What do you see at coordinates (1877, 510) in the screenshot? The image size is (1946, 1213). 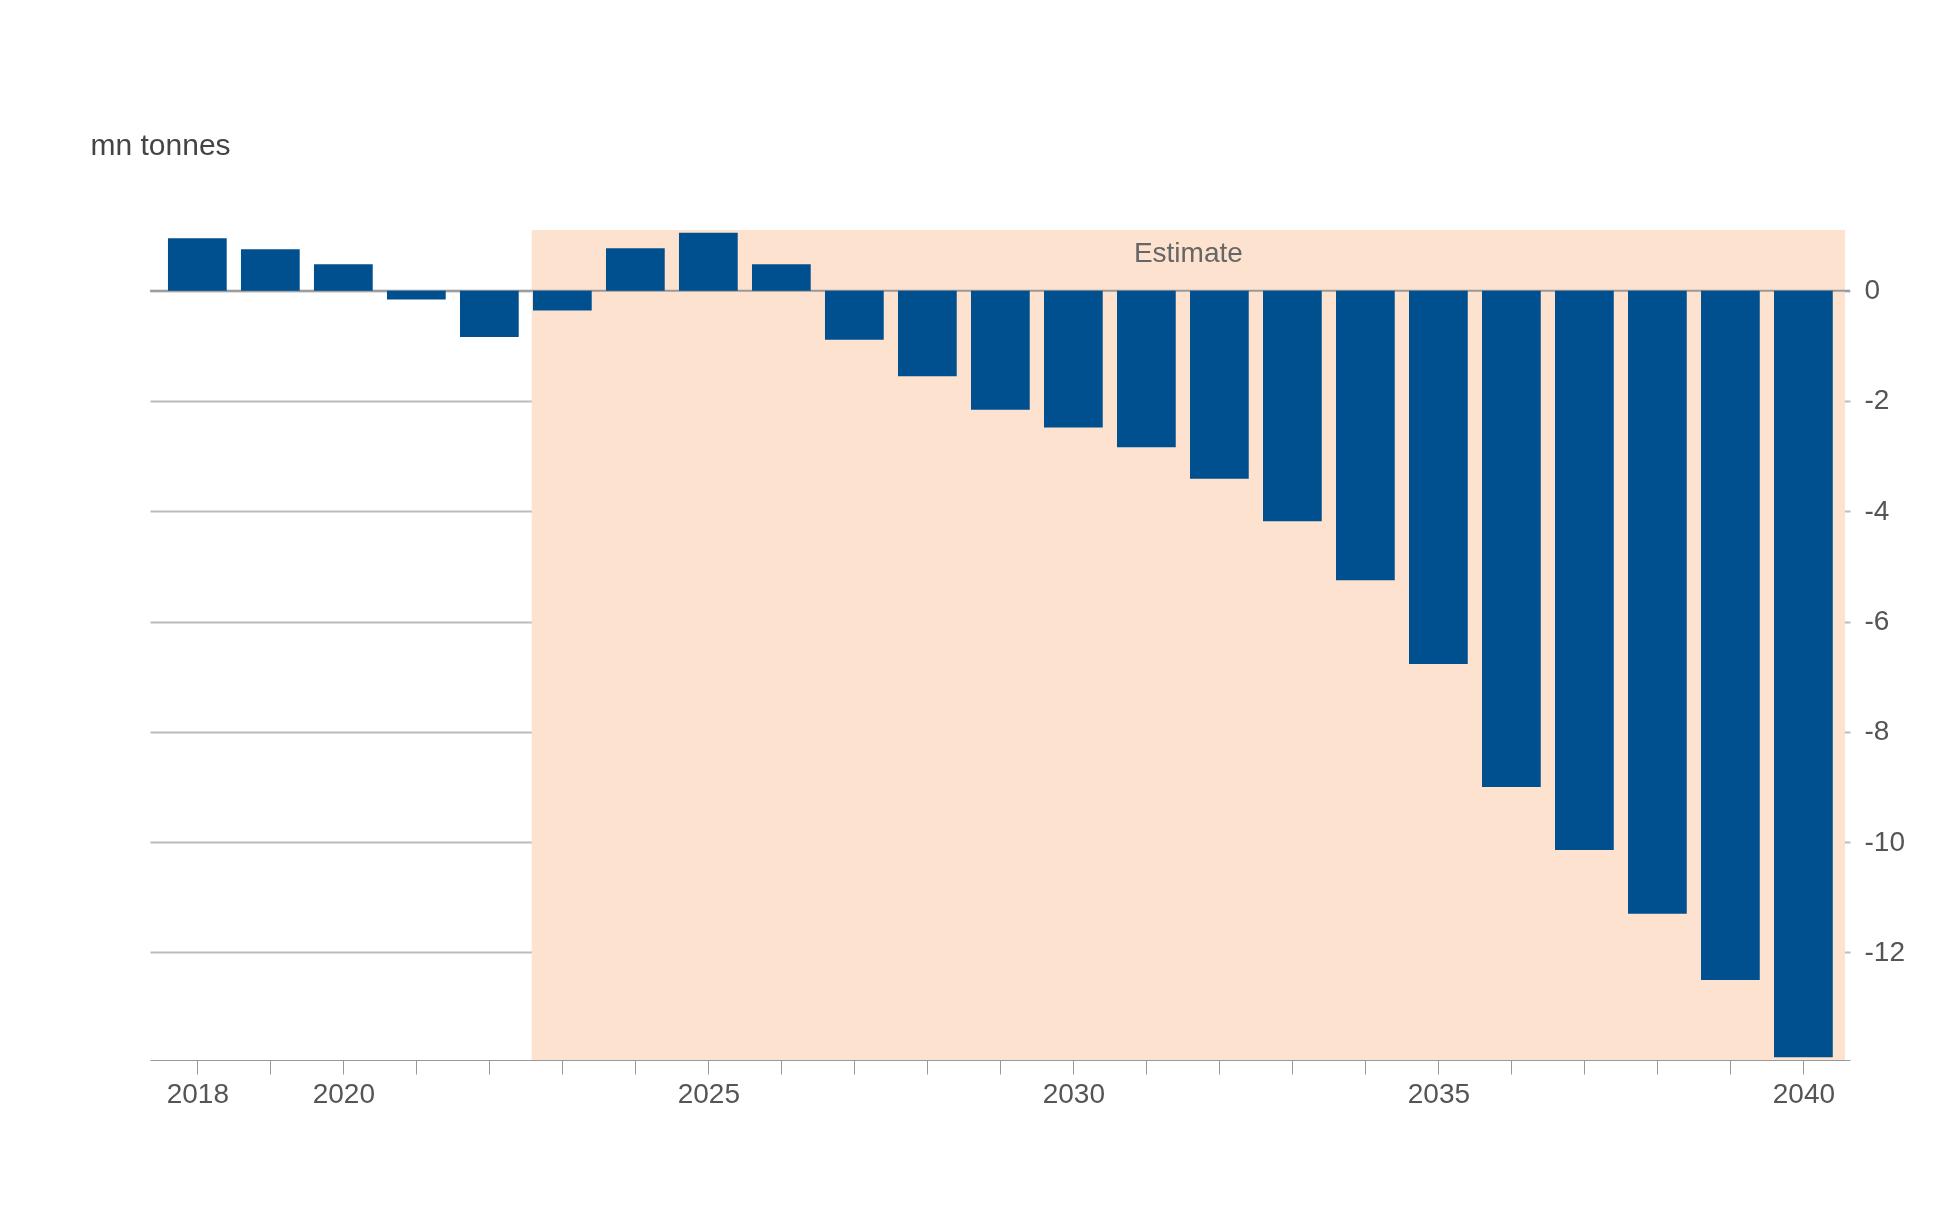 I see `y-tick-label: -4` at bounding box center [1877, 510].